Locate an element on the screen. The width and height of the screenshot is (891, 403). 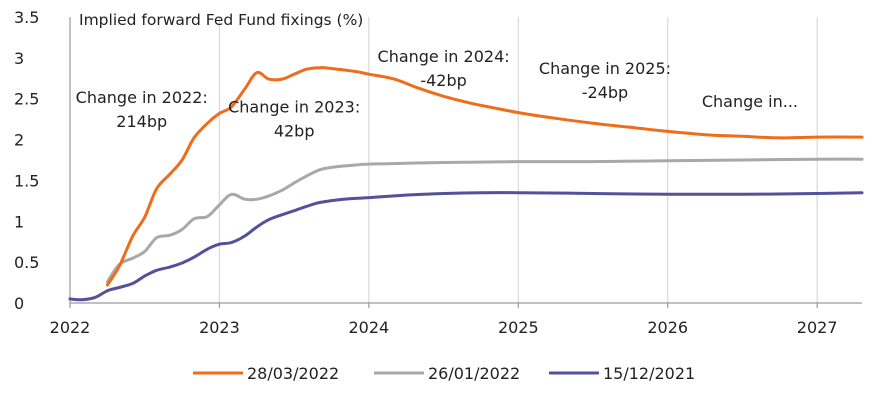
y-tick-label: 2 is located at coordinates (19, 140).